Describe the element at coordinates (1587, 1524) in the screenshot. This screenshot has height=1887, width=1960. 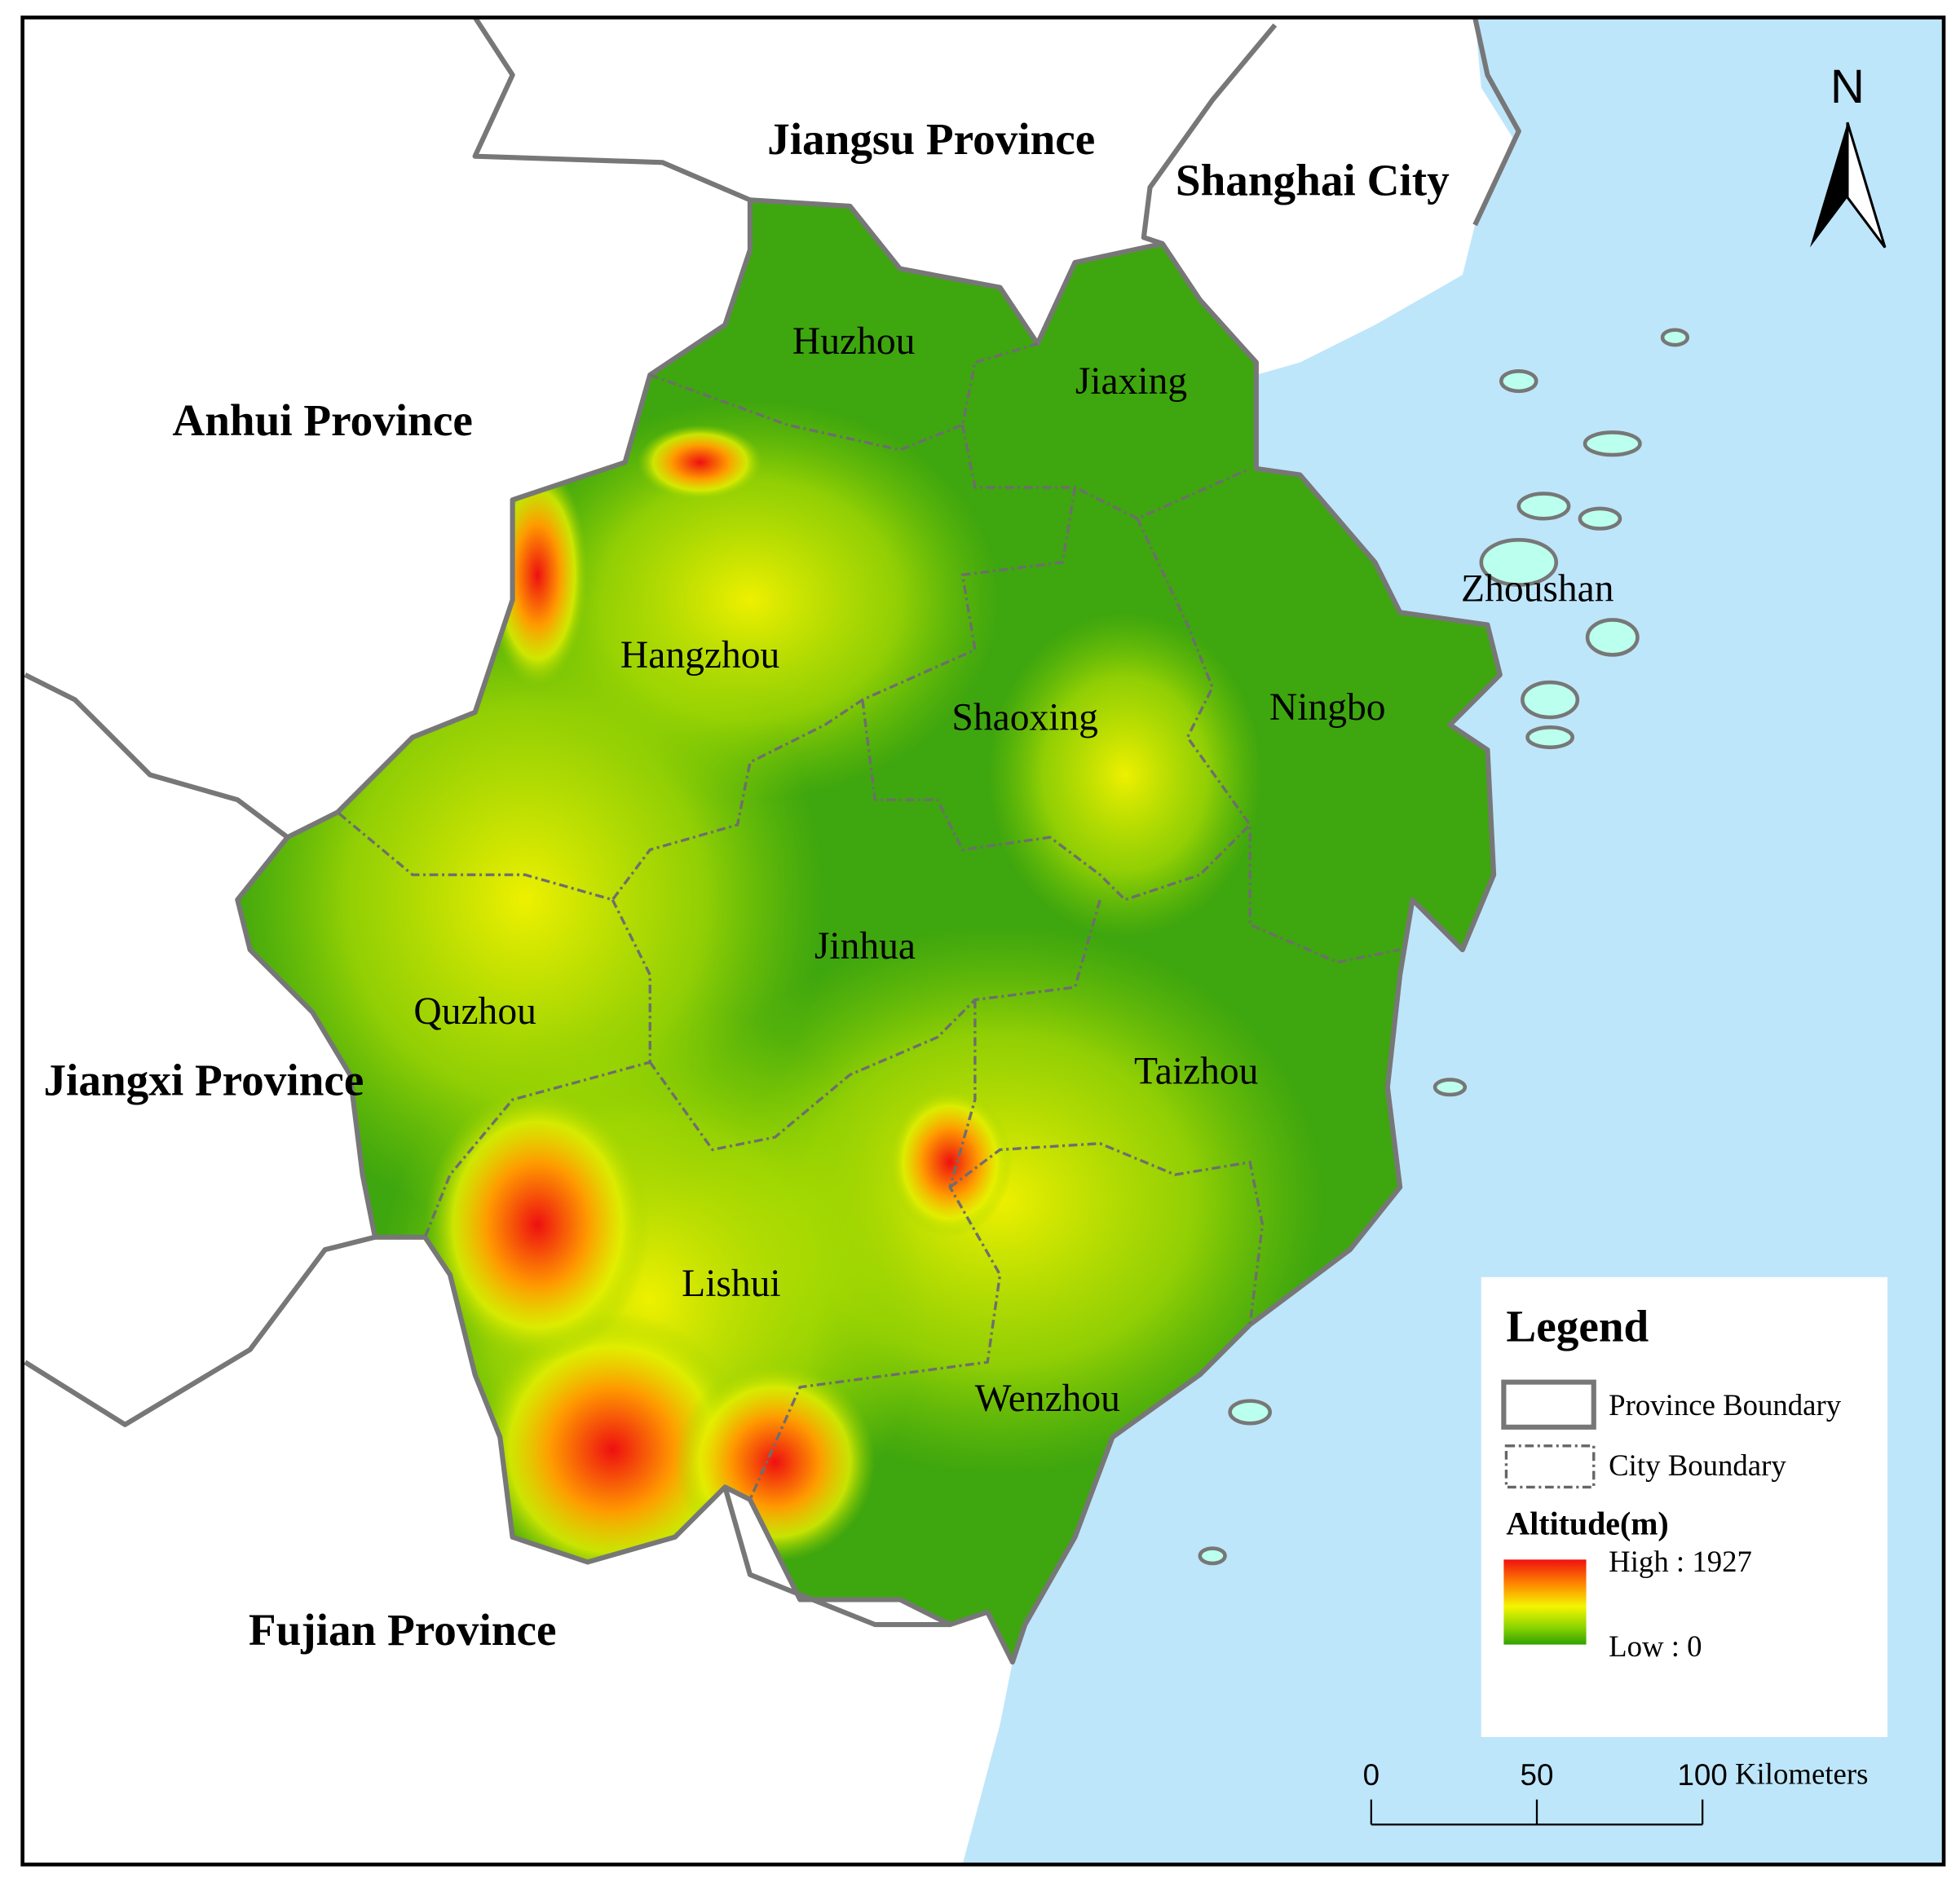
I see `altitude-title: Altitude(m)` at that location.